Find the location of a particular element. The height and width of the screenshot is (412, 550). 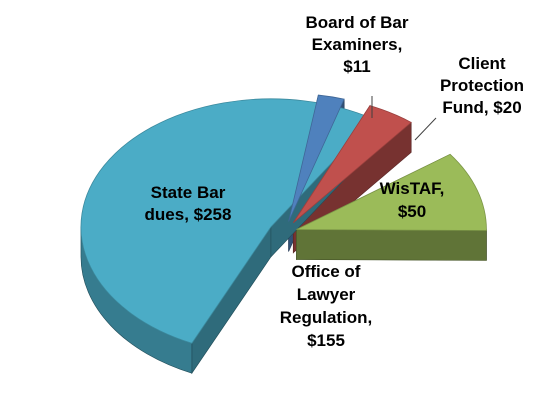

leader-line is located at coordinates (425, 129).